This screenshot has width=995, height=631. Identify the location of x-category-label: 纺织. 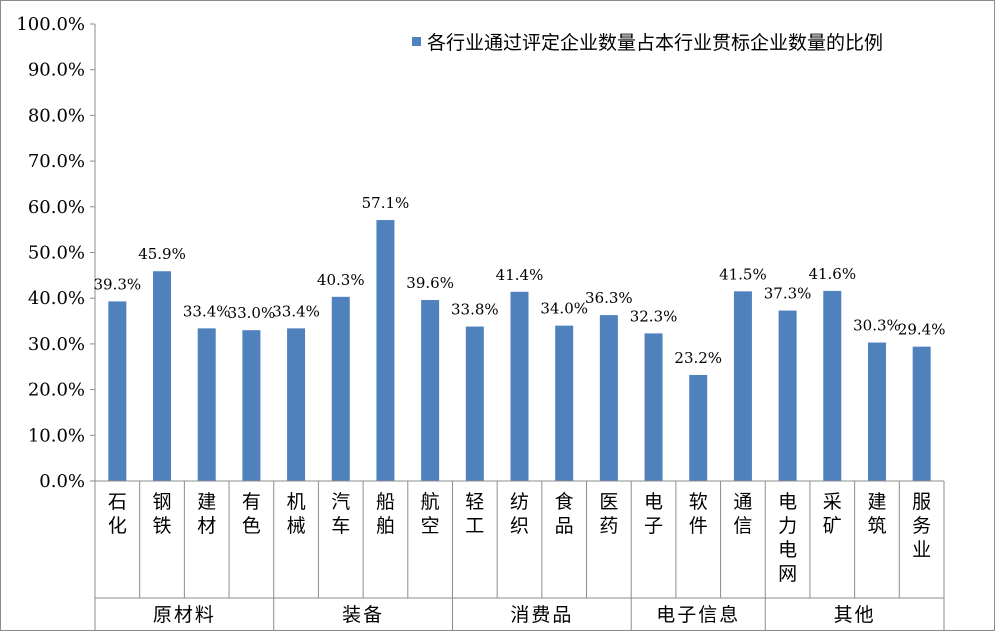
(519, 514).